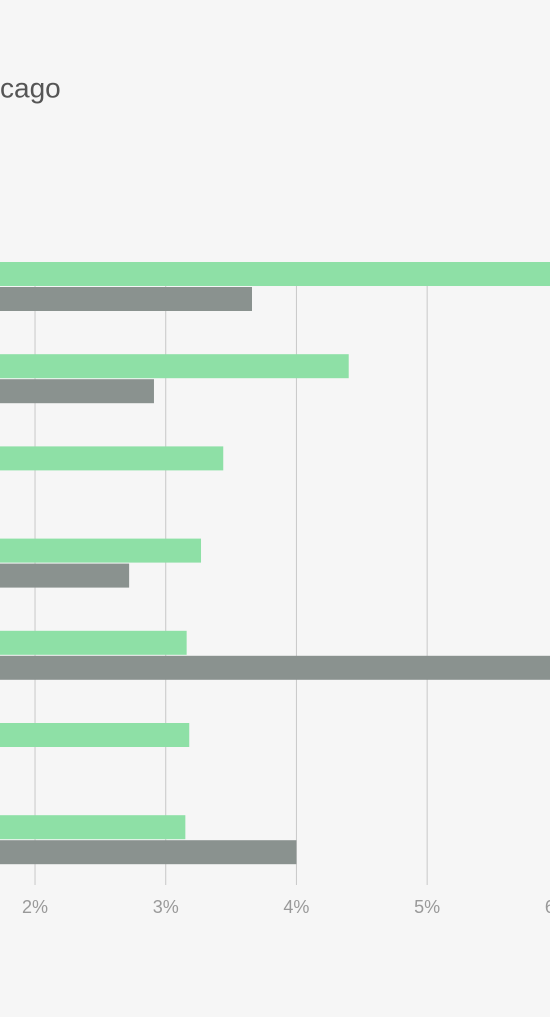 The height and width of the screenshot is (1017, 550). Describe the element at coordinates (427, 907) in the screenshot. I see `x-tick-label: 5%` at that location.